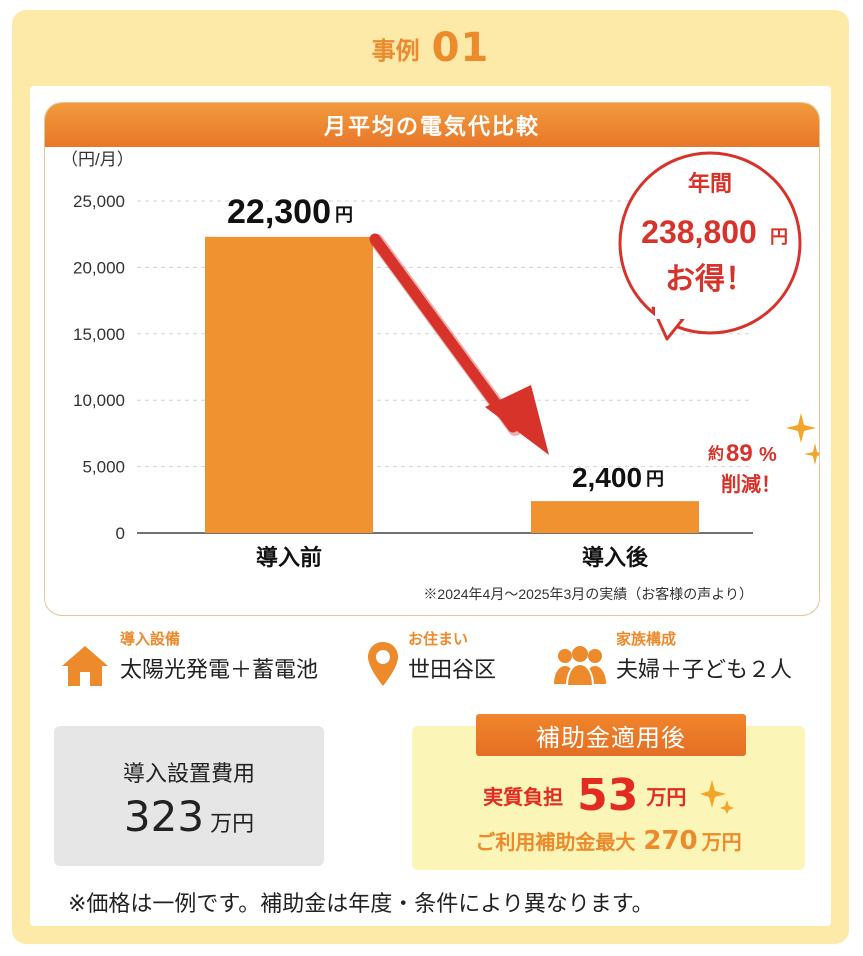 This screenshot has height=956, width=863. I want to click on cost-label: 導入設置費用, so click(188, 774).